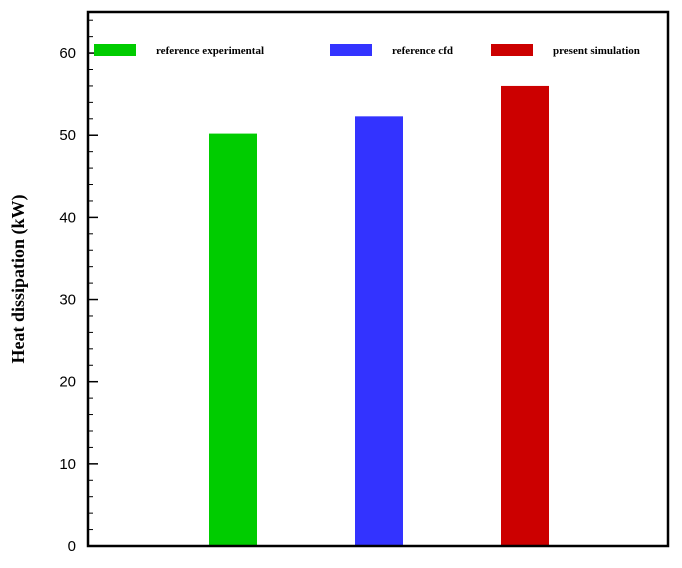 The height and width of the screenshot is (568, 682). I want to click on legend-label-2: reference cfd, so click(422, 51).